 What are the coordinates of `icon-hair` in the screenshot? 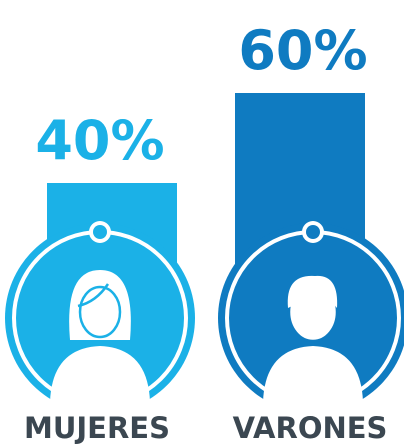 It's located at (312, 291).